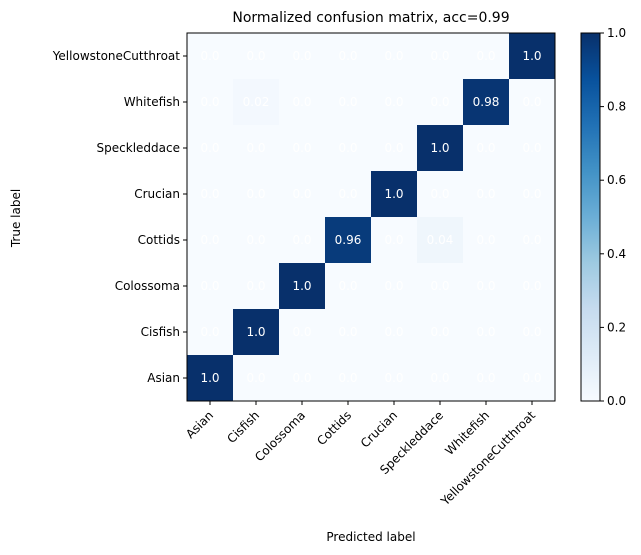 The image size is (641, 555). I want to click on y-tick-label: YellowstoneCutthroat, so click(116, 56).